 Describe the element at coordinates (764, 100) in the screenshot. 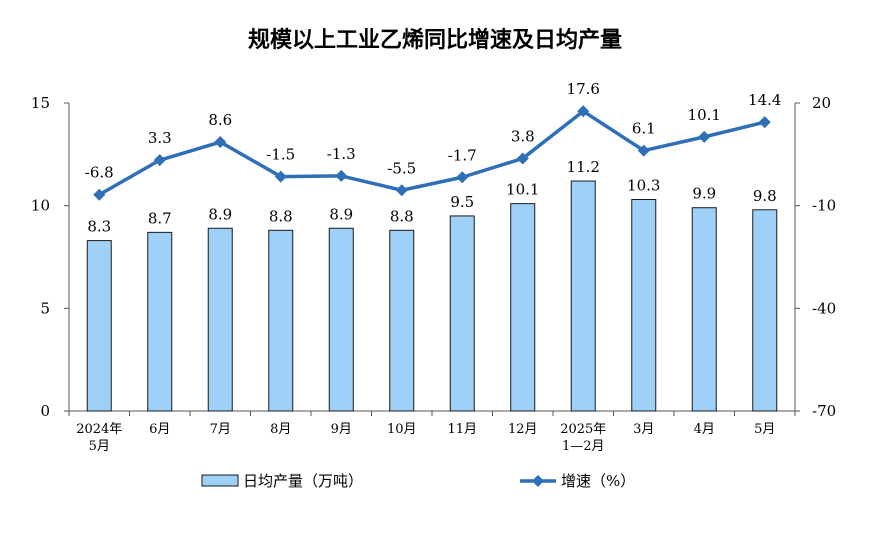

I see `growth-value-label: 14.4` at that location.